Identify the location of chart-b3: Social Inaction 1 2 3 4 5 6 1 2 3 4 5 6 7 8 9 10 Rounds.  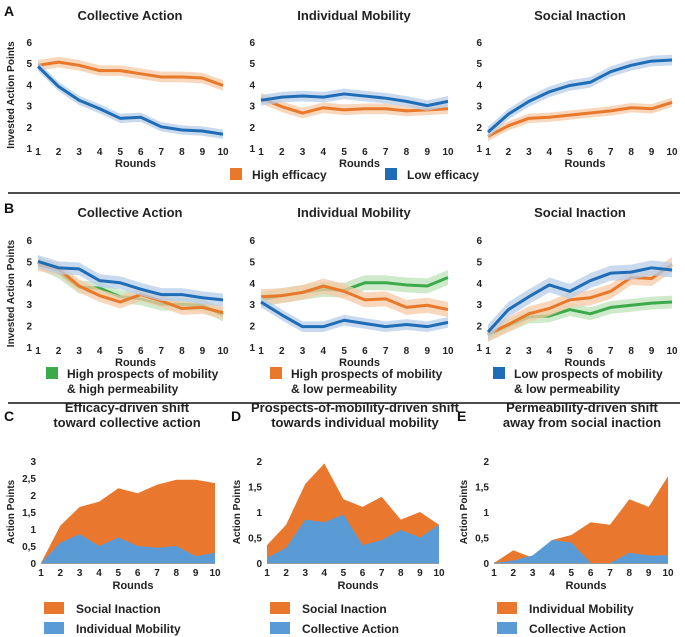
(577, 287).